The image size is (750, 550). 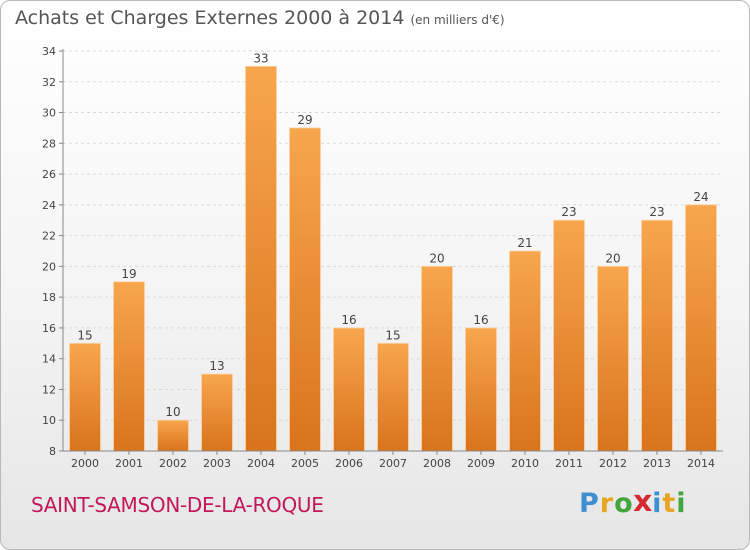 I want to click on x-tick-label: 2001, so click(x=129, y=463).